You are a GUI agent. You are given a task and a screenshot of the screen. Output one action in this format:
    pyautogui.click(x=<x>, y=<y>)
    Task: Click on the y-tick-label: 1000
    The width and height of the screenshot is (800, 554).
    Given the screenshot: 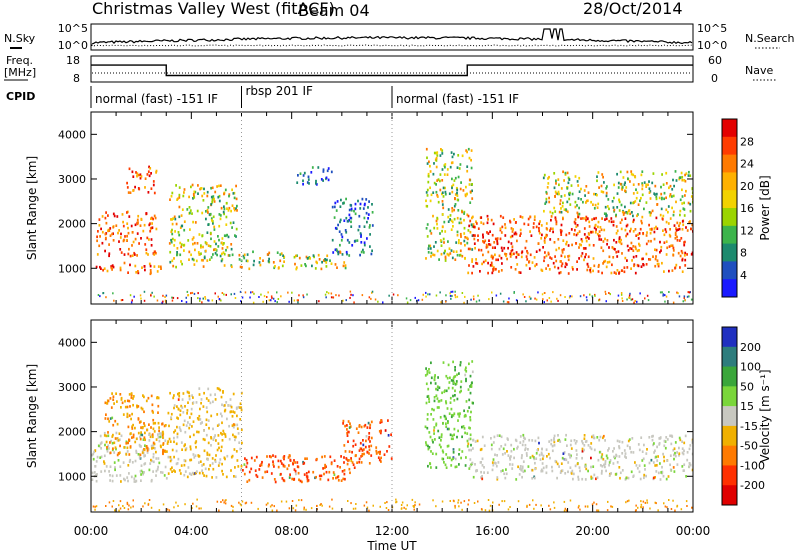 What is the action you would take?
    pyautogui.click(x=72, y=476)
    